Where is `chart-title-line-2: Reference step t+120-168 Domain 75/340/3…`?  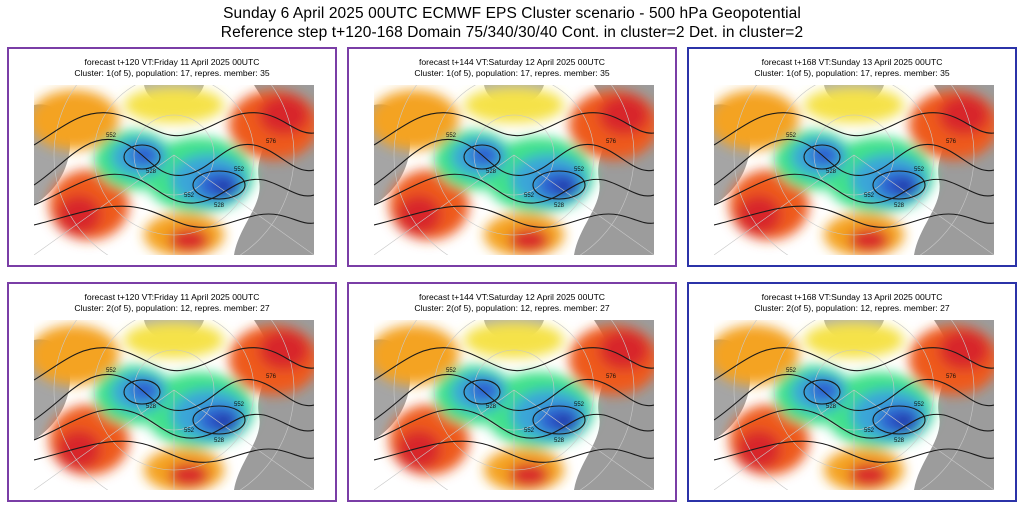
chart-title-line-2: Reference step t+120-168 Domain 75/340/3… is located at coordinates (512, 32).